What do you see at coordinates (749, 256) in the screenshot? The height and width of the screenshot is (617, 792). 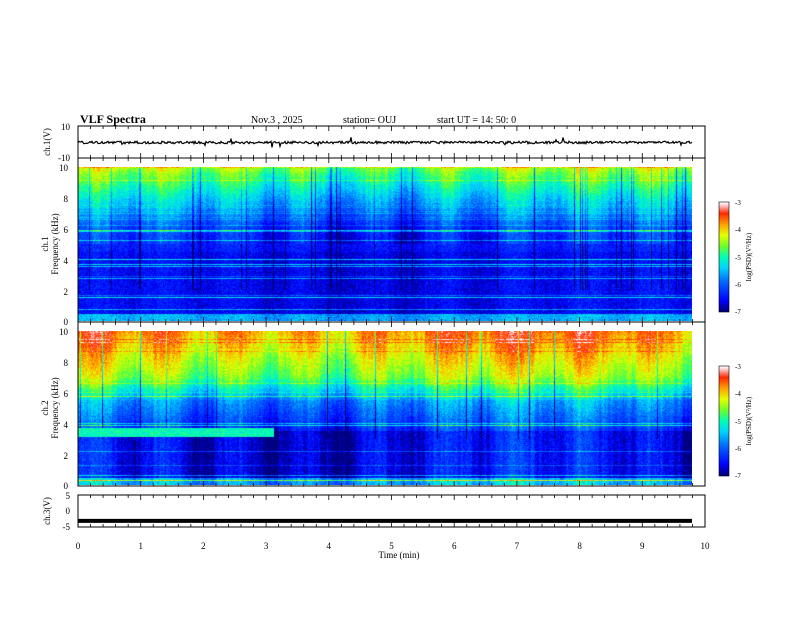 I see `ch1-colorbar-label: log(PSD)(V²/Hz)` at bounding box center [749, 256].